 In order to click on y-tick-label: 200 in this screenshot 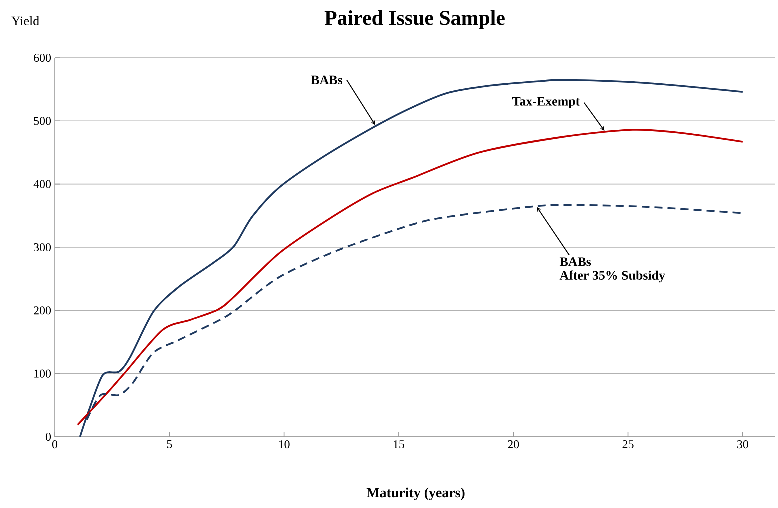, I will do `click(43, 310)`.